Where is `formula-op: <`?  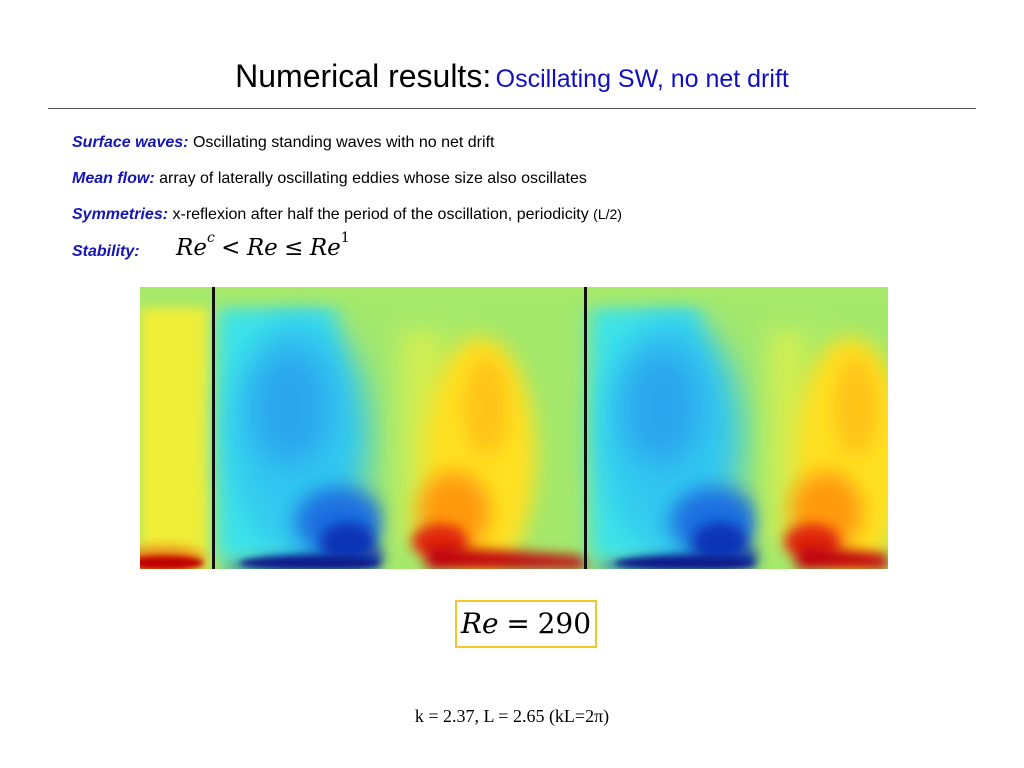
formula-op: < is located at coordinates (231, 248).